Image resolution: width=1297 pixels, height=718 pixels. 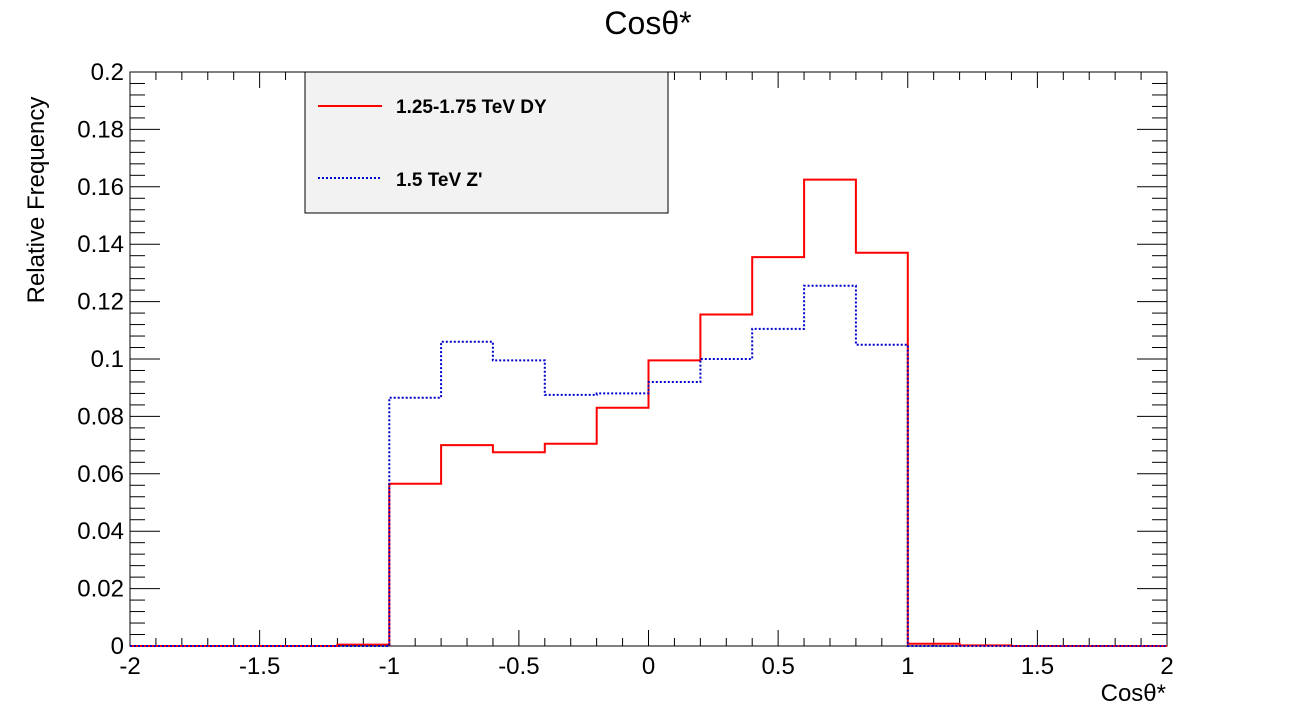 What do you see at coordinates (471, 107) in the screenshot?
I see `legend-label-dy: 1.25-1.75 TeV DY` at bounding box center [471, 107].